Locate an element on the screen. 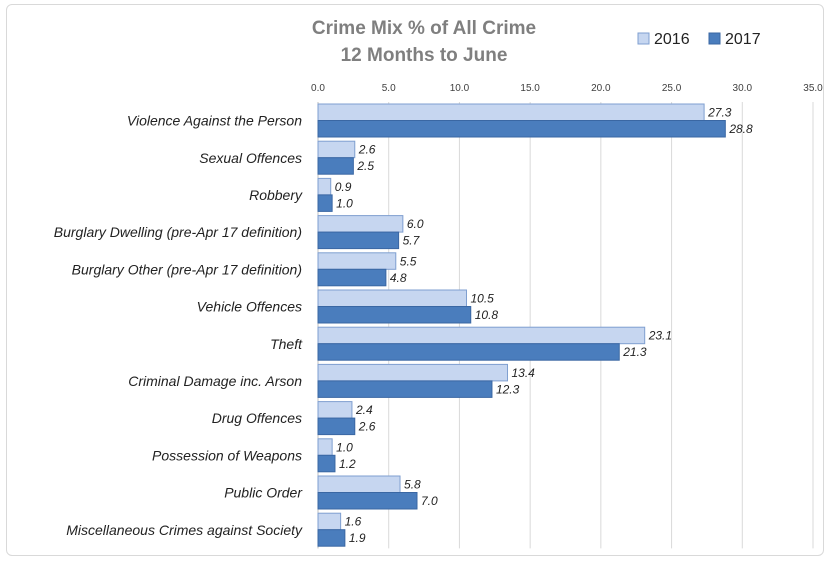 This screenshot has height=561, width=828. data-label-2016: 10.5 is located at coordinates (483, 299).